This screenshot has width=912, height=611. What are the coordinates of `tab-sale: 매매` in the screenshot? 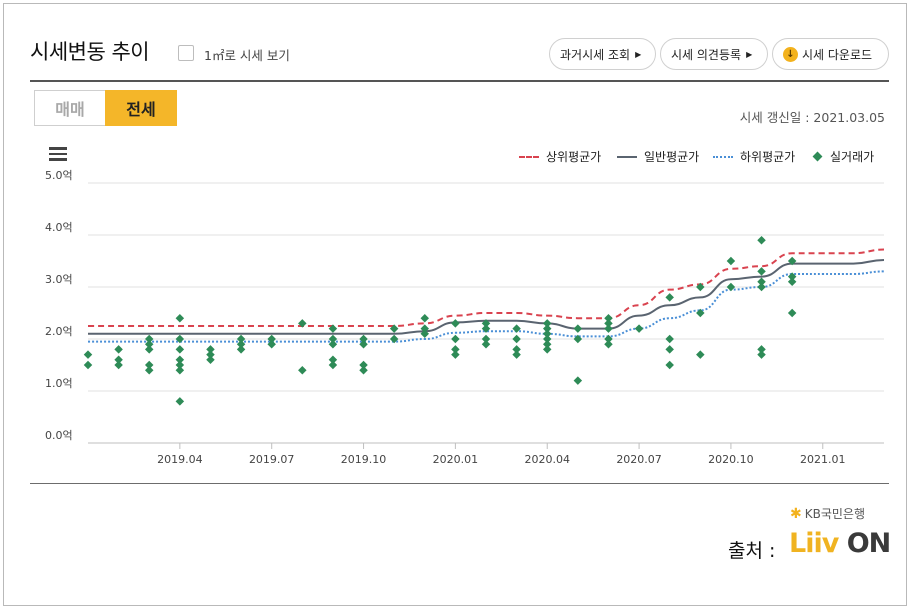 It's located at (70, 108).